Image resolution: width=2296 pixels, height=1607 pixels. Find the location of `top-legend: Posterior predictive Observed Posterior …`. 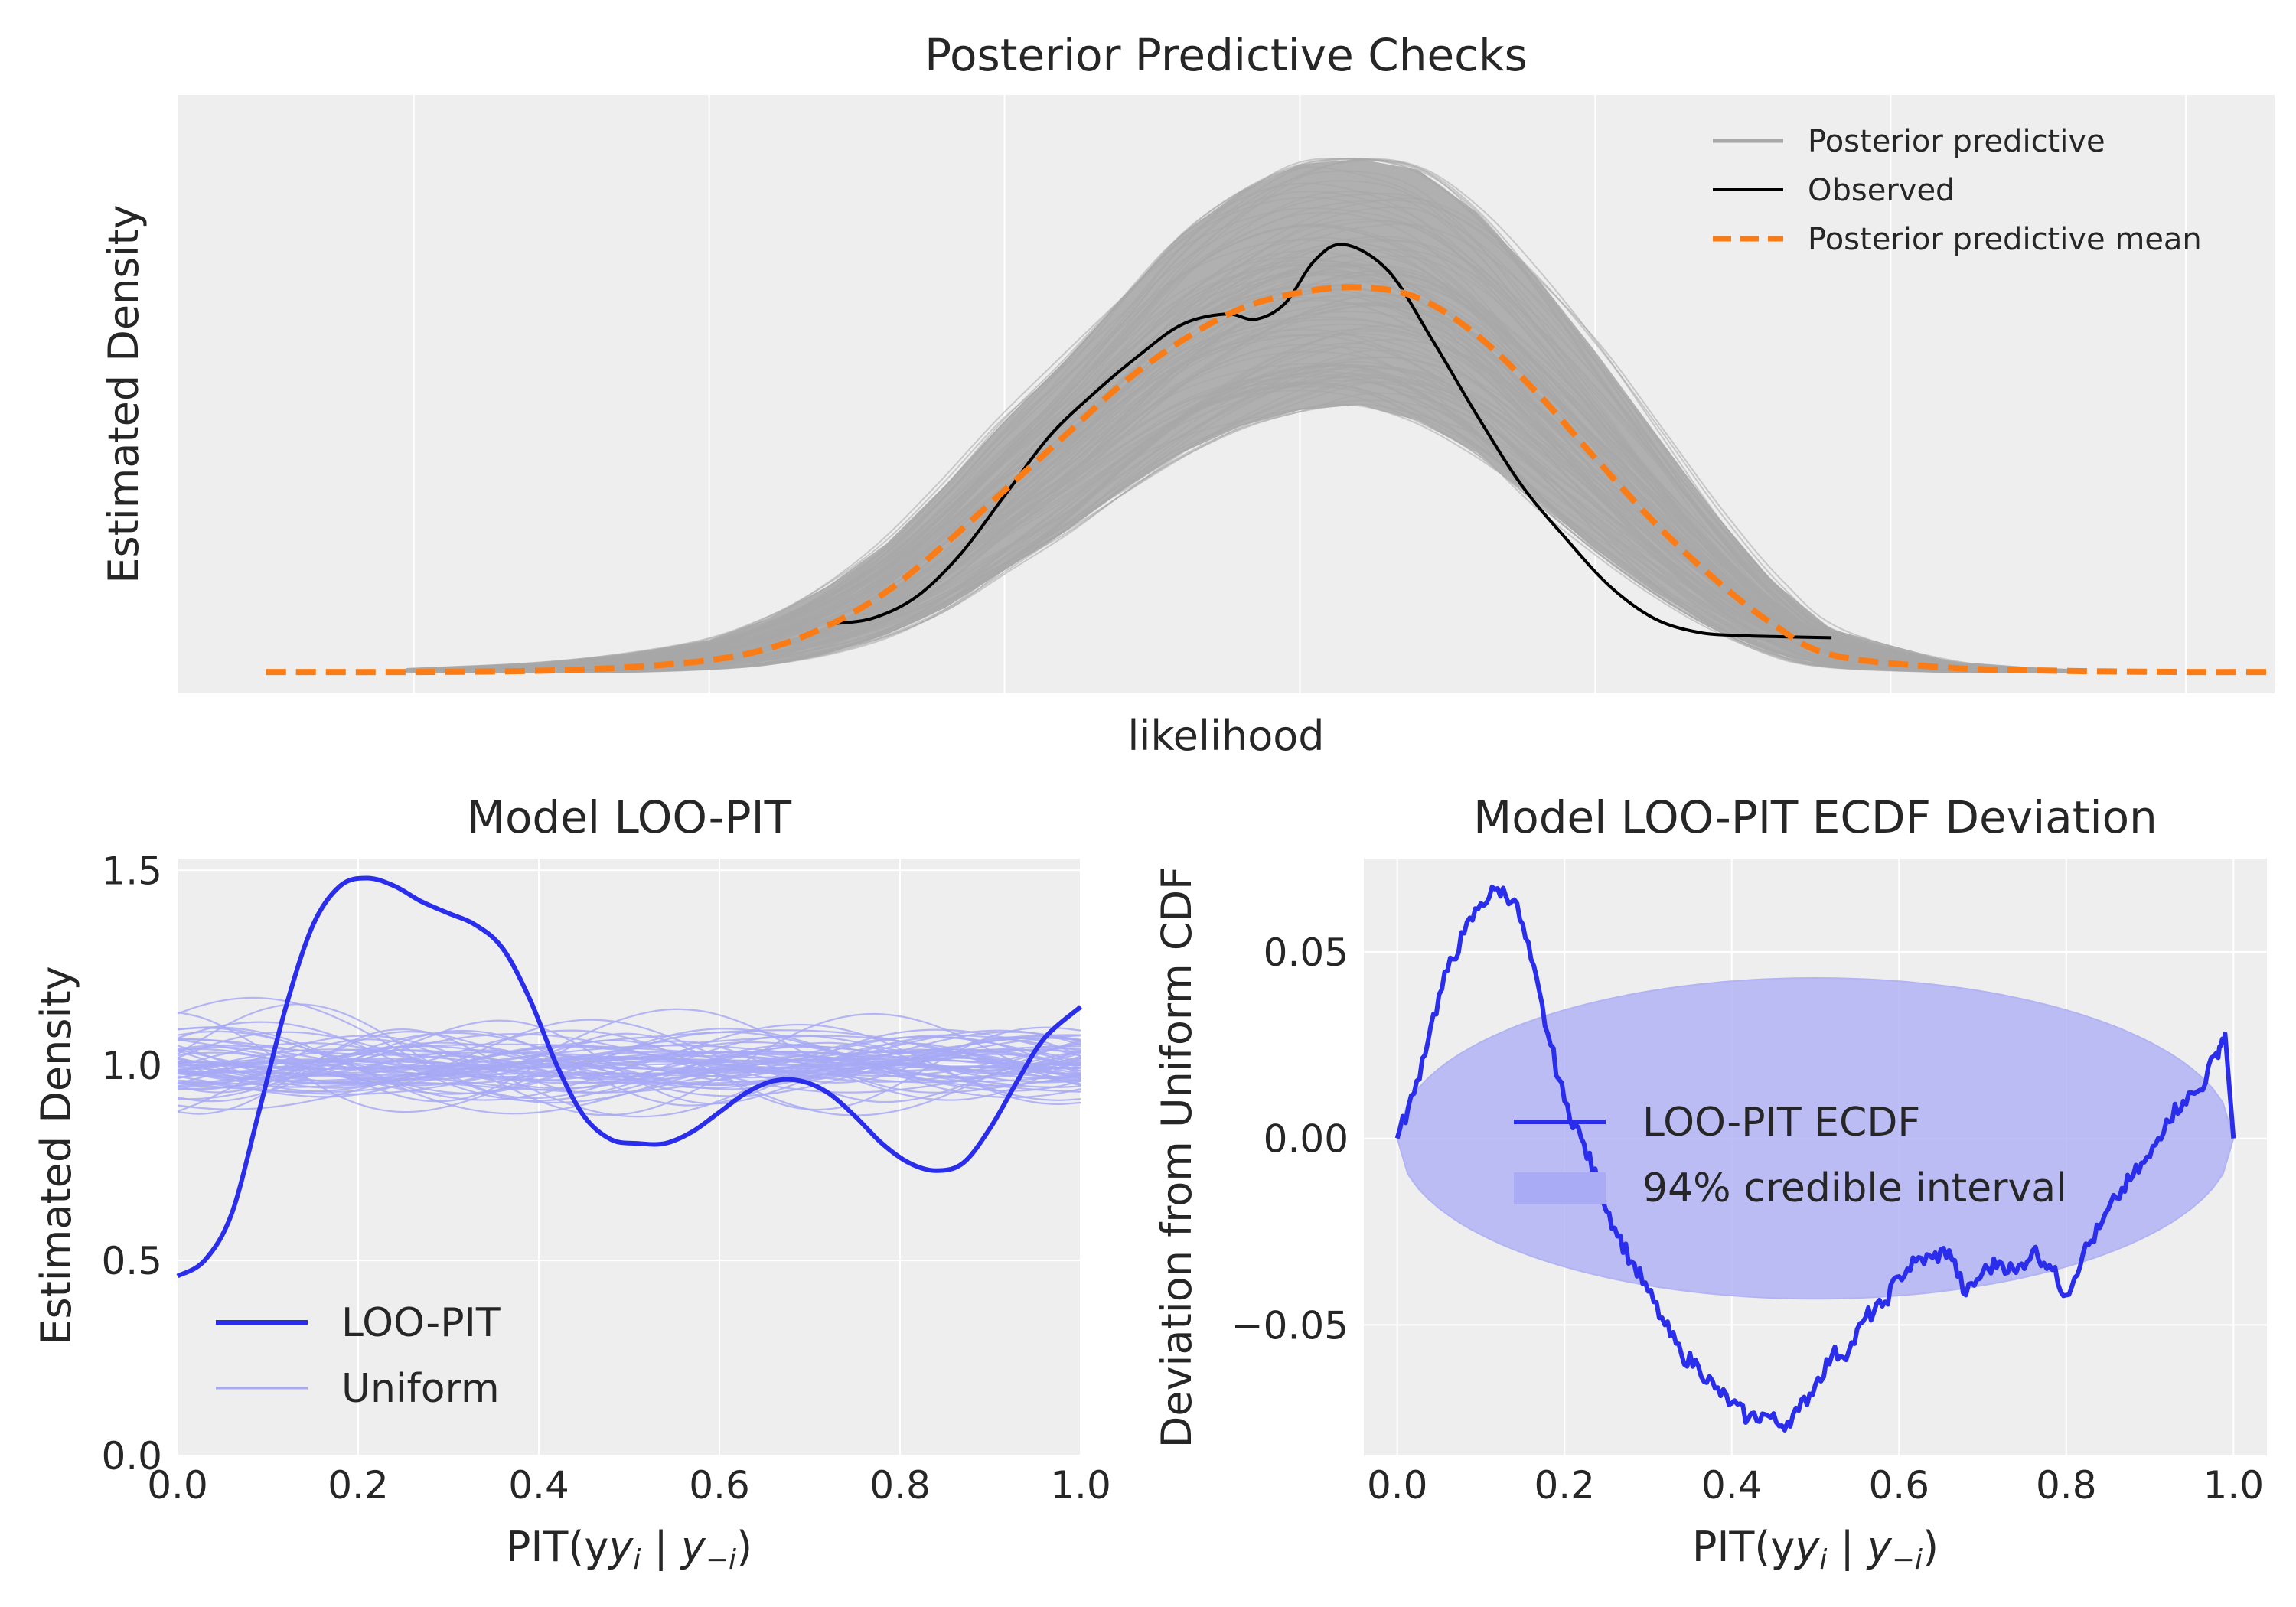

top-legend: Posterior predictive Observed Posterior … is located at coordinates (1957, 190).